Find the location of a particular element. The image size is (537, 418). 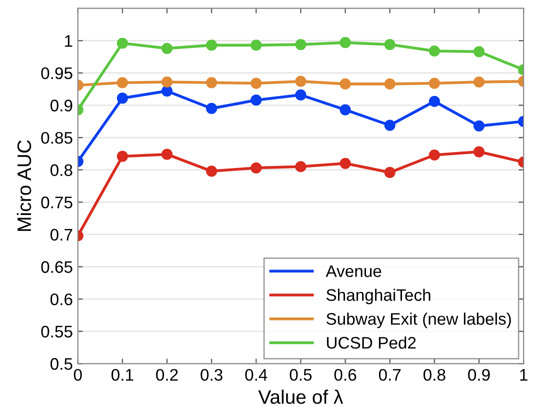

x-tick-label: 0.1 is located at coordinates (123, 374).